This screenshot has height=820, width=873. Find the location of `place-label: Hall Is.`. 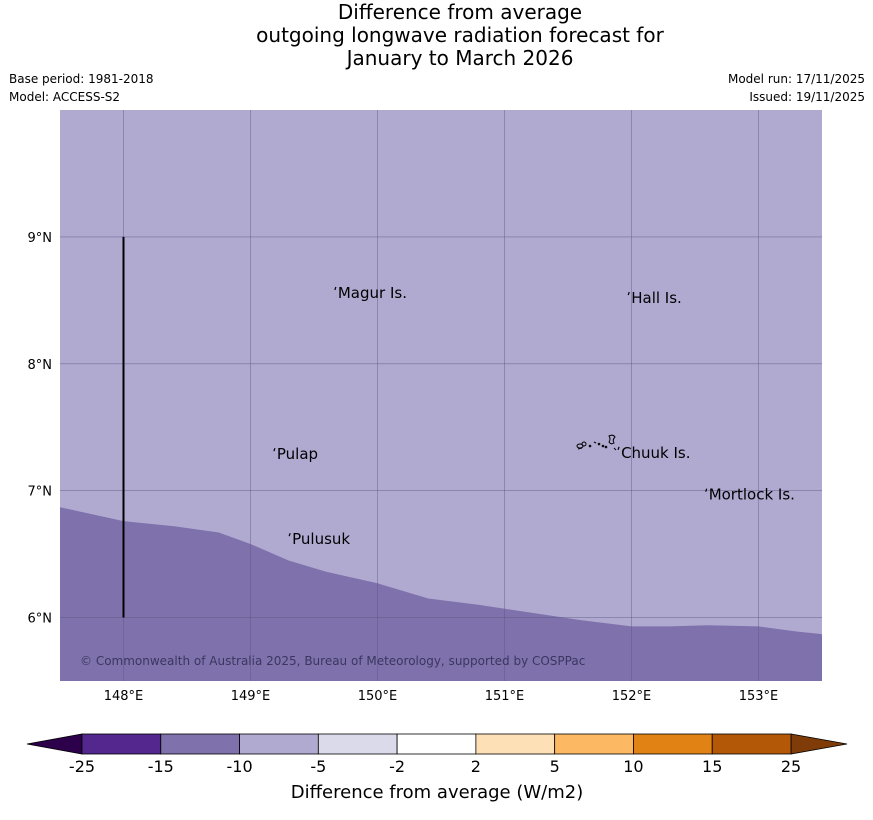

place-label: Hall Is. is located at coordinates (656, 298).